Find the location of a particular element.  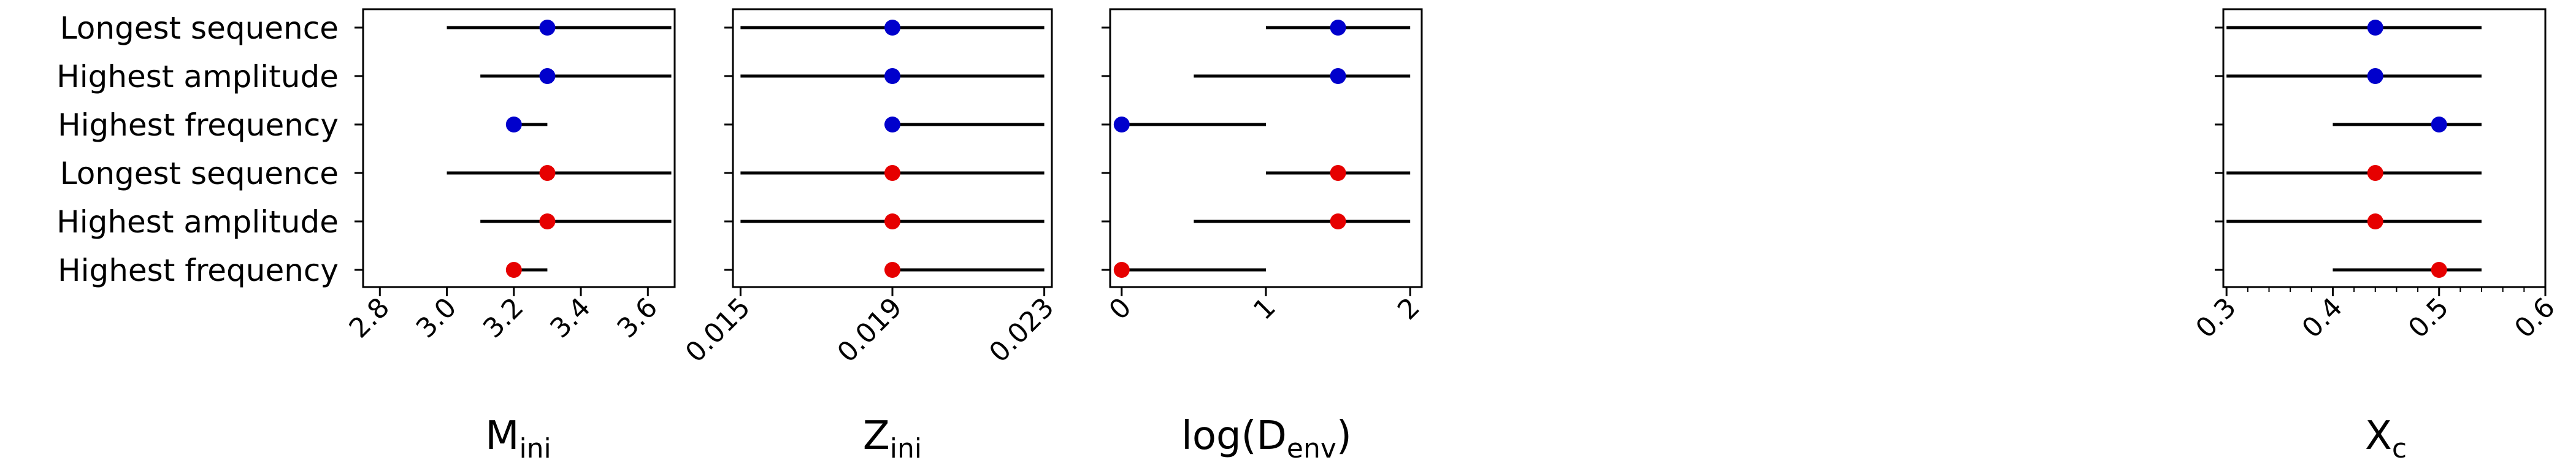

x-axis-title-subscript: c is located at coordinates (2399, 446).